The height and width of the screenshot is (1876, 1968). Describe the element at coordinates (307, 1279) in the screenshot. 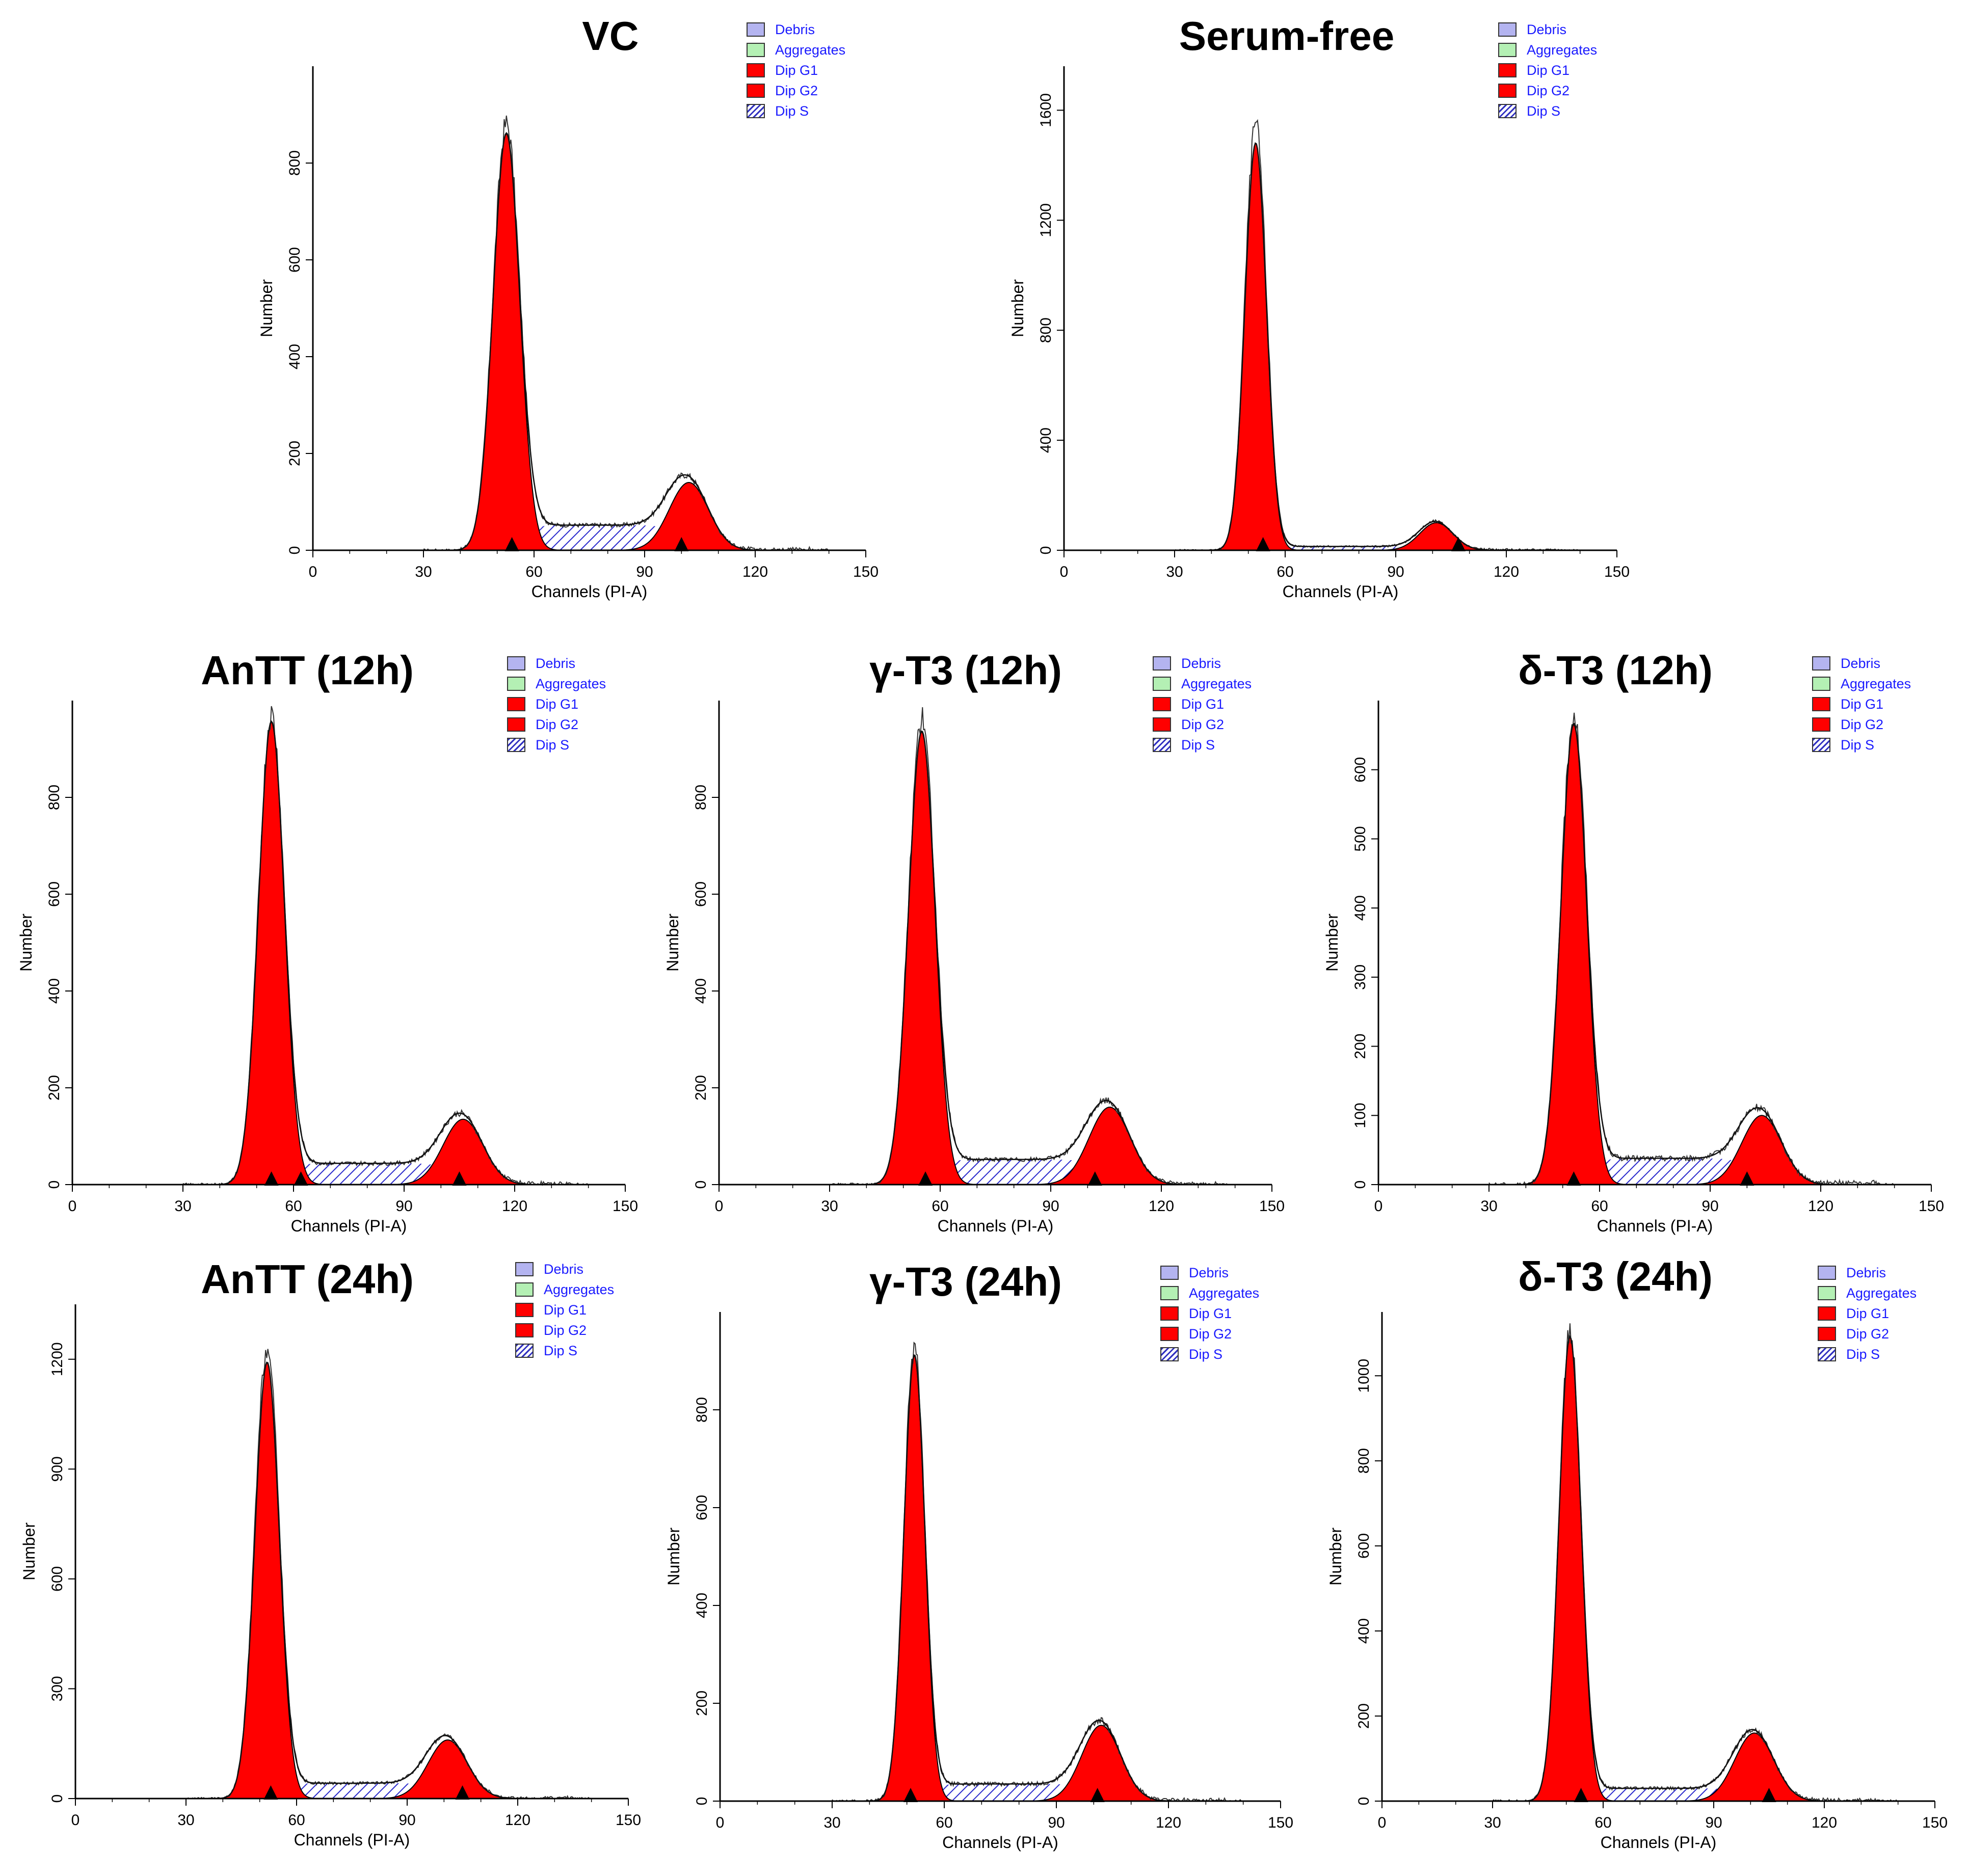

I see `panel-title: AnTT (24h)` at that location.